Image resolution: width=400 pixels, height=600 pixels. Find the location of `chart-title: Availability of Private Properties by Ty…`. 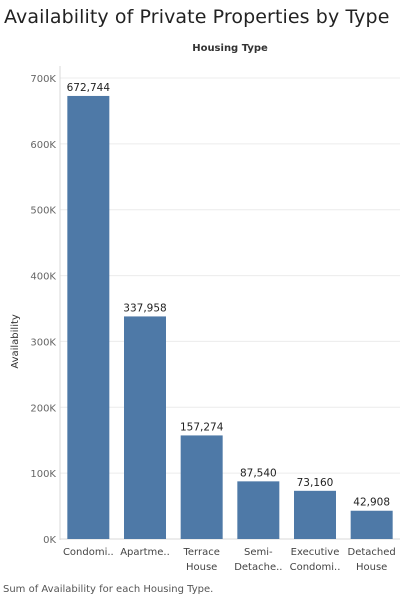

chart-title: Availability of Private Properties by Ty… is located at coordinates (197, 17).